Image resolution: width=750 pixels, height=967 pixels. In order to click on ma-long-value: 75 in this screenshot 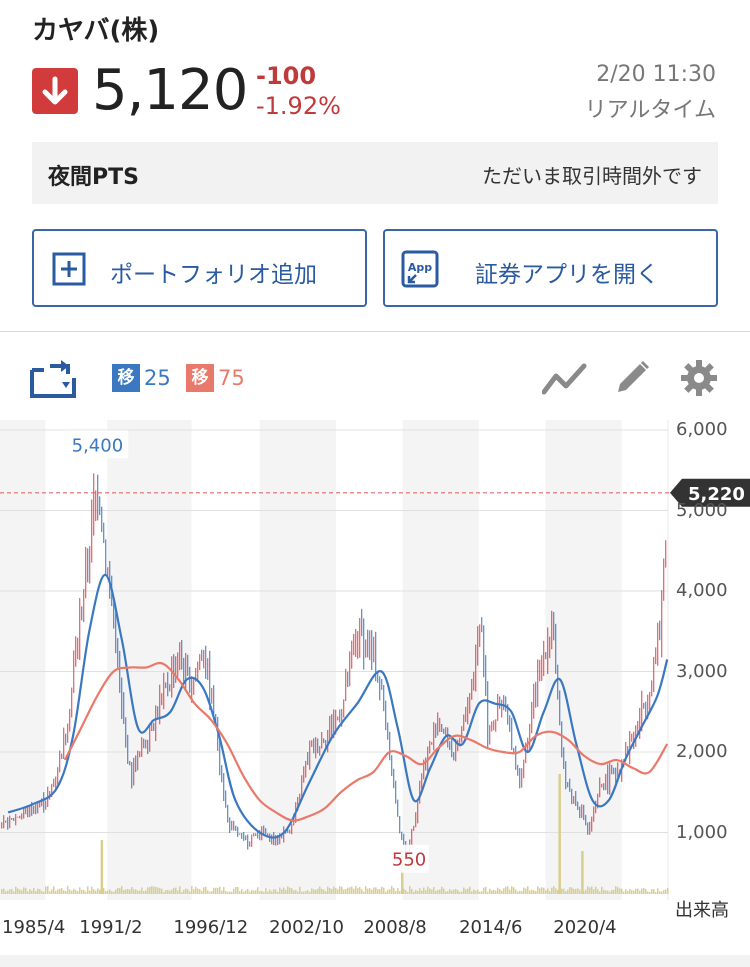, I will do `click(231, 378)`.